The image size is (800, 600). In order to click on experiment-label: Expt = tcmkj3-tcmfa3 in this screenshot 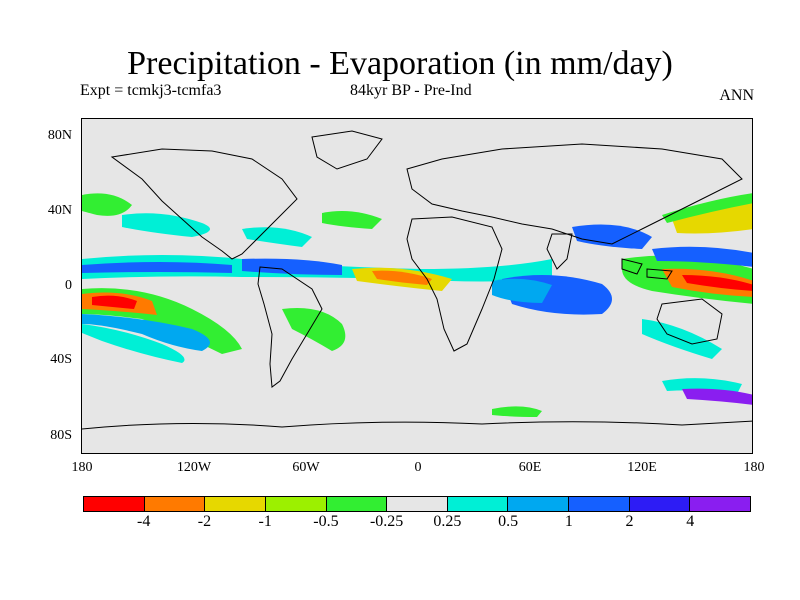, I will do `click(151, 90)`.